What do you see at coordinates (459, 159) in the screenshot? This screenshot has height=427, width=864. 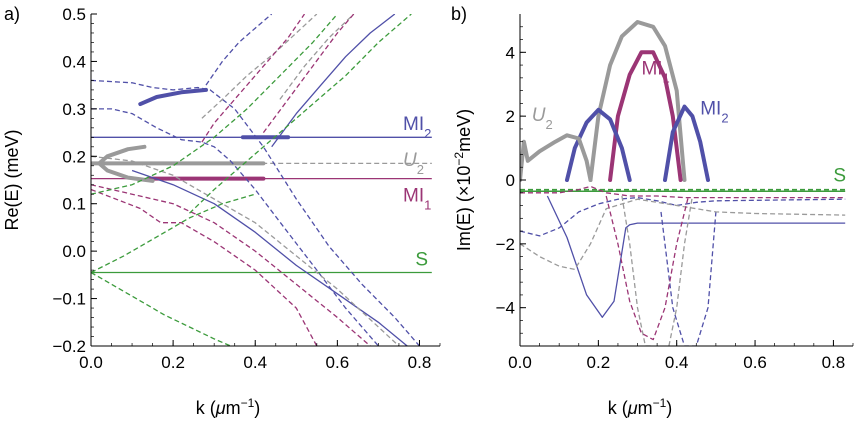 I see `y-axis-label-part: −2` at bounding box center [459, 159].